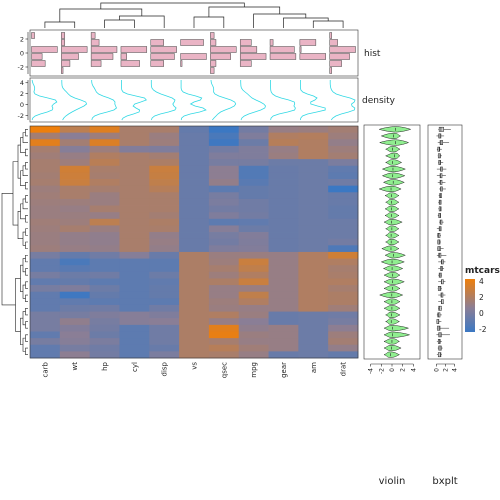 The height and width of the screenshot is (500, 500). What do you see at coordinates (195, 366) in the screenshot?
I see `column-label: vs` at bounding box center [195, 366].